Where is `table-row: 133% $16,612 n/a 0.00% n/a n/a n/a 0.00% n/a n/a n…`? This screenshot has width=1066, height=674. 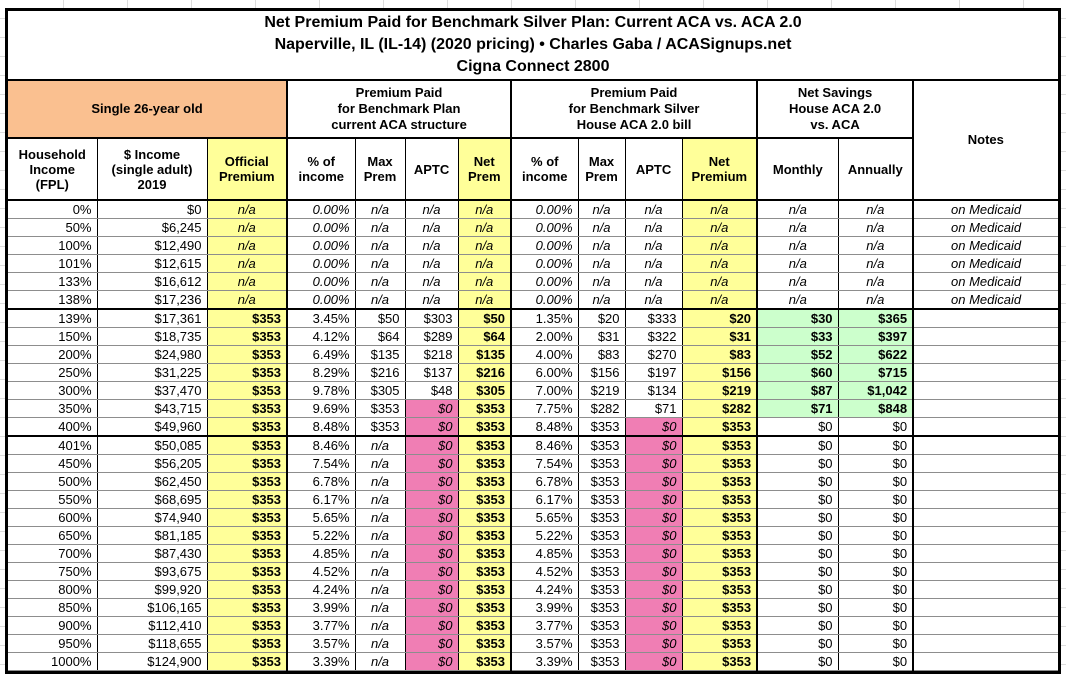 table-row: 133% $16,612 n/a 0.00% n/a n/a n/a 0.00% n/a n/a n… is located at coordinates (533, 281).